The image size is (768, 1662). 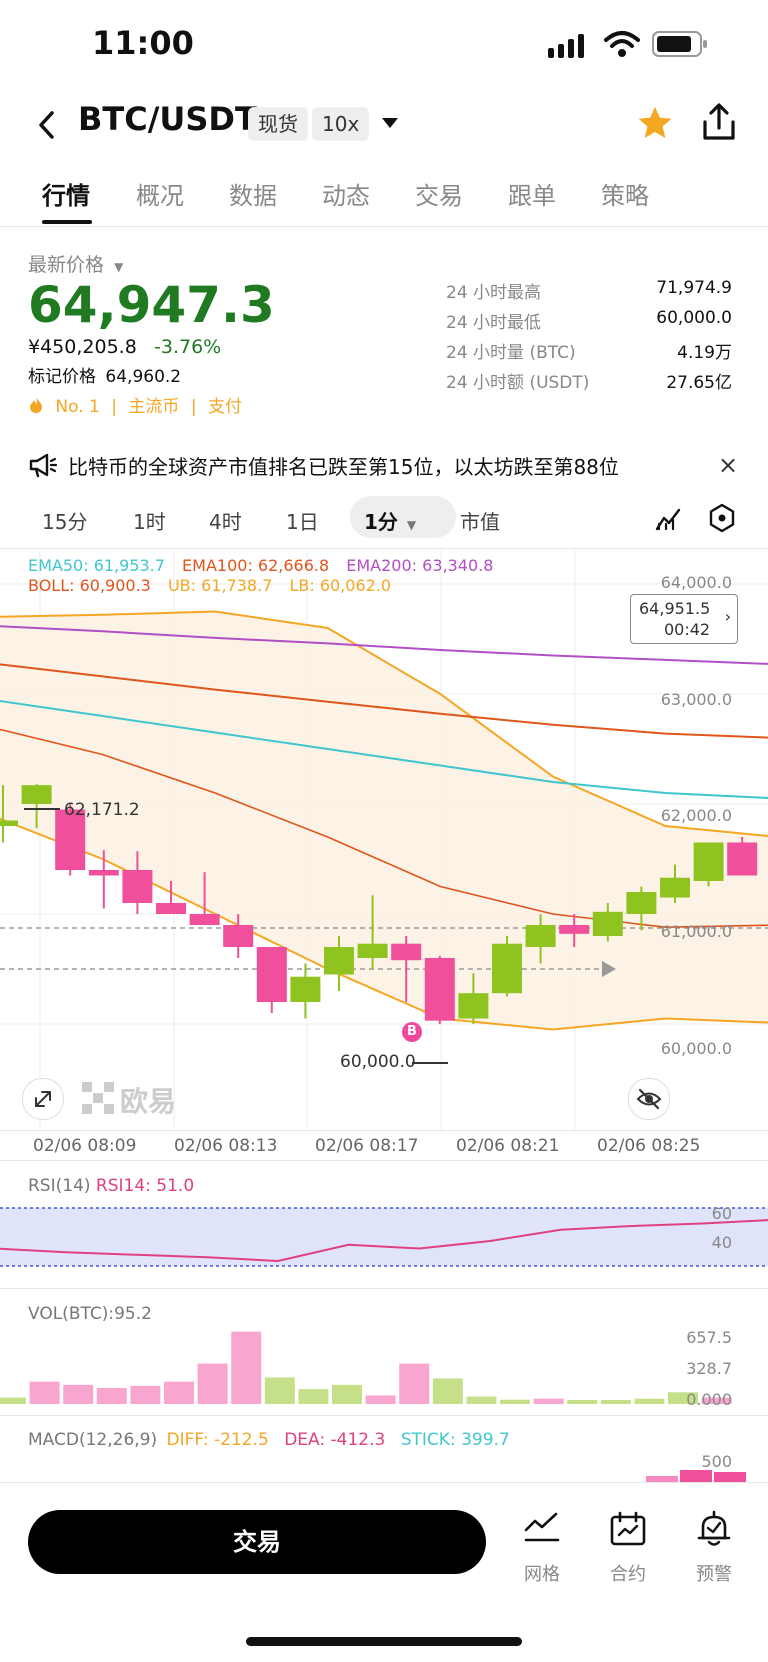 What do you see at coordinates (217, 1440) in the screenshot?
I see `macd-diff: DIFF: -212.5` at bounding box center [217, 1440].